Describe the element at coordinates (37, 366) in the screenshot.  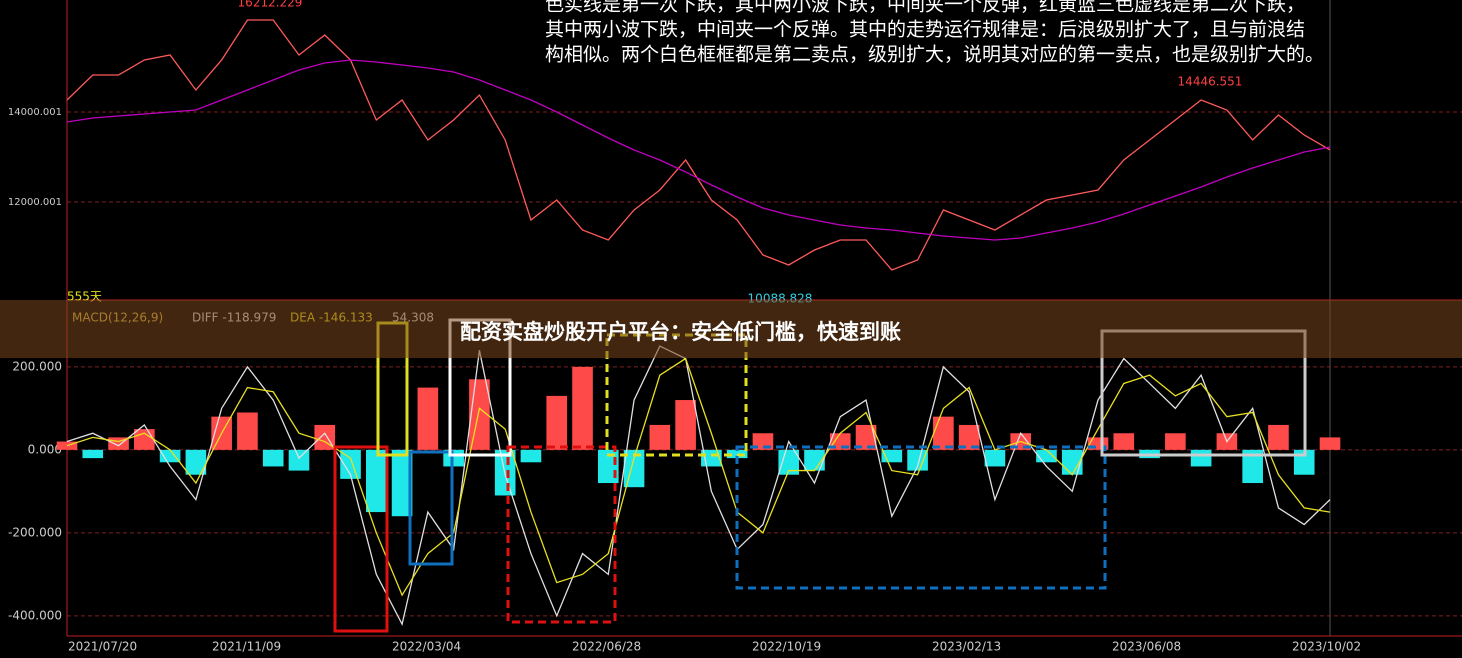
I see `y-tick-label: 200.000` at that location.